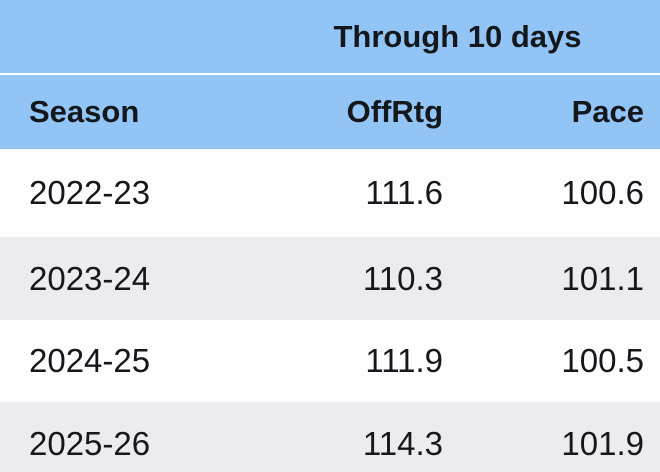 The height and width of the screenshot is (472, 660). What do you see at coordinates (127, 37) in the screenshot?
I see `title-spacer-cell` at bounding box center [127, 37].